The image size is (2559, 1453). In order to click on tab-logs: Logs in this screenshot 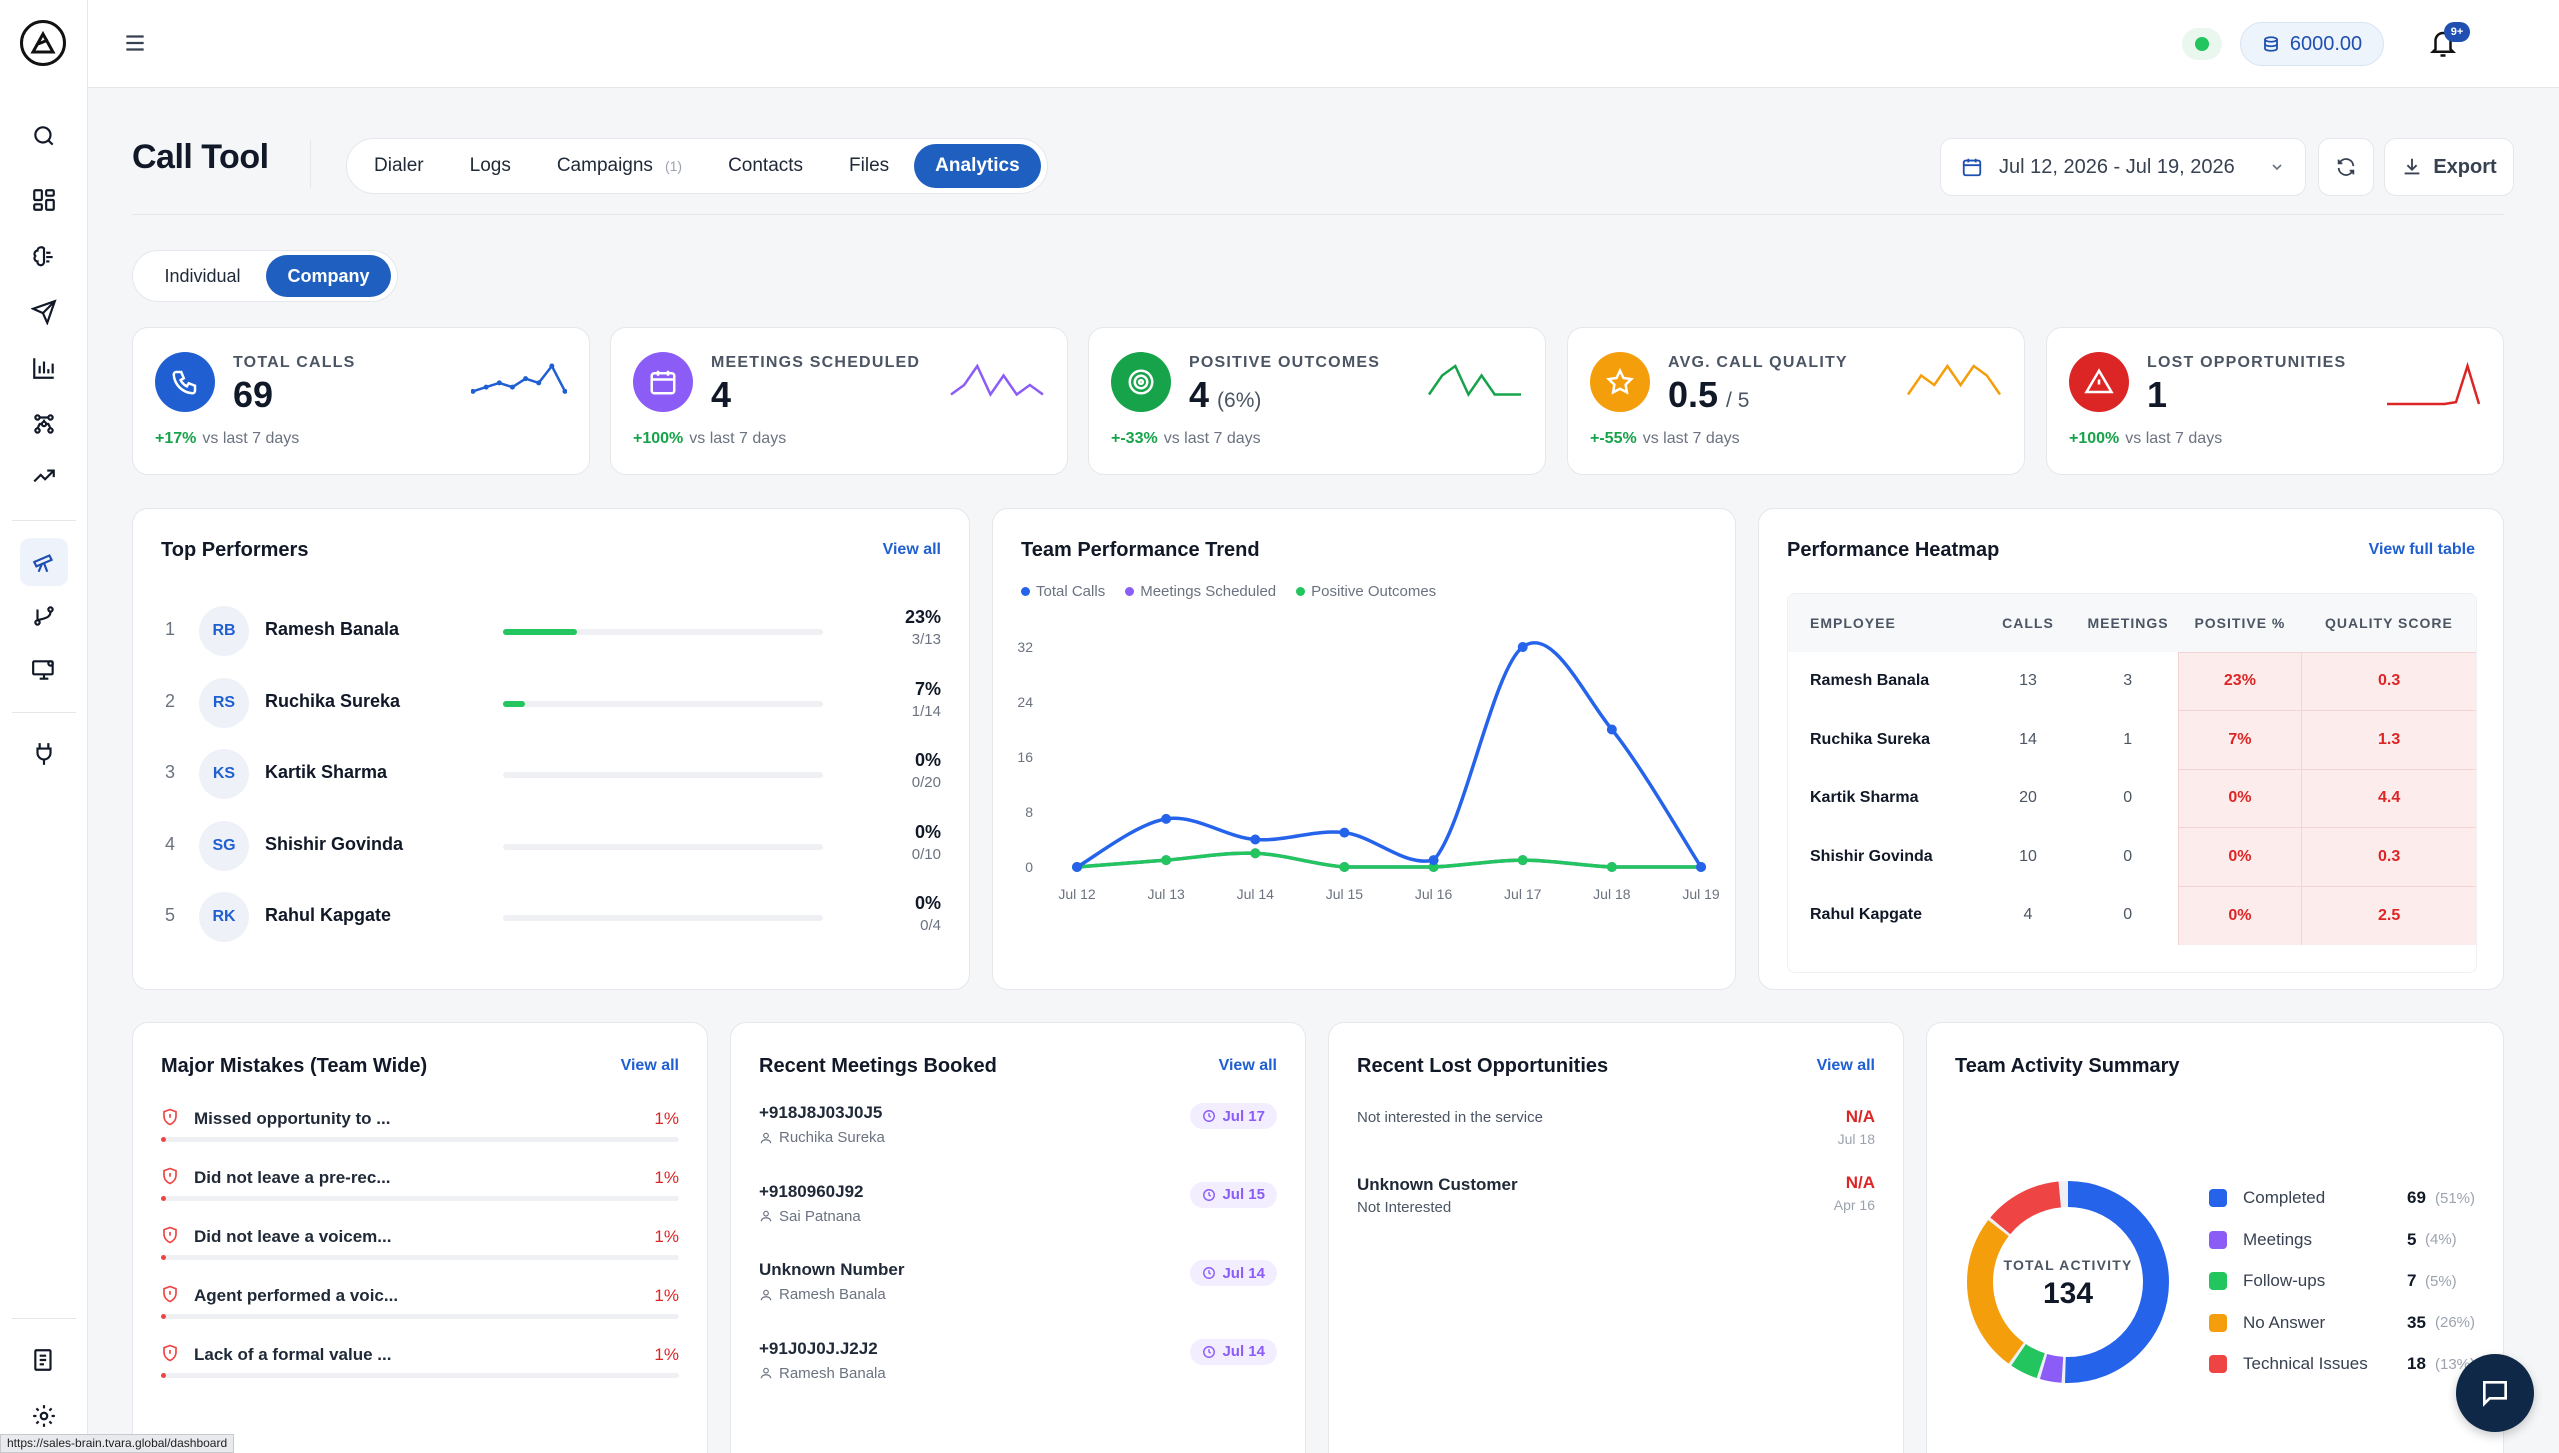, I will do `click(490, 165)`.